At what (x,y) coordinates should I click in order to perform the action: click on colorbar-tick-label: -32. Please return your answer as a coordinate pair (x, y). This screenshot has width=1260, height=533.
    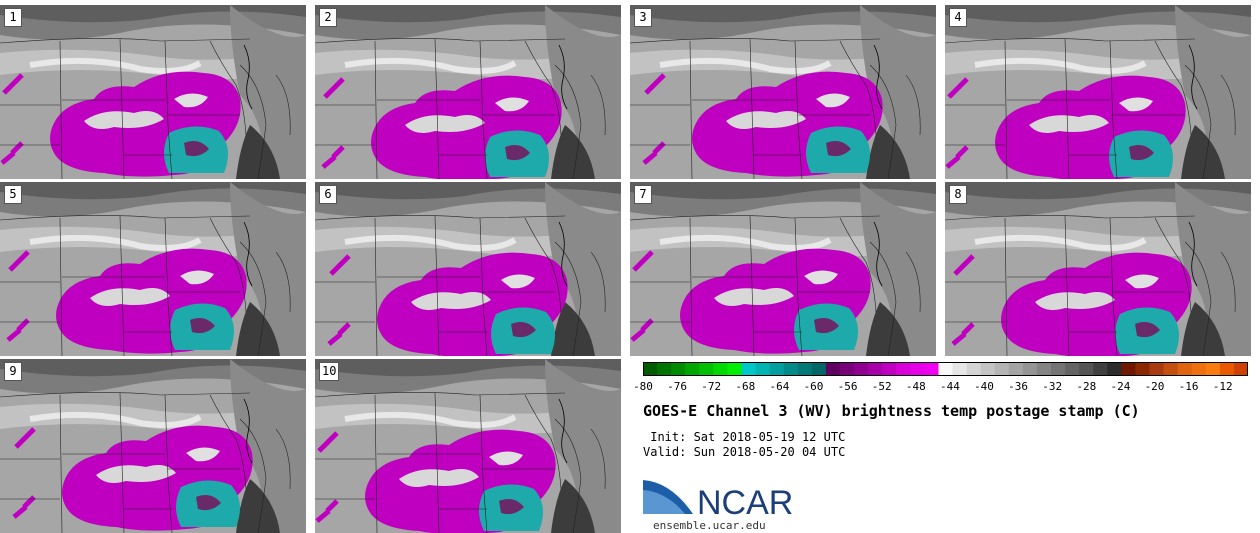
    Looking at the image, I should click on (1052, 386).